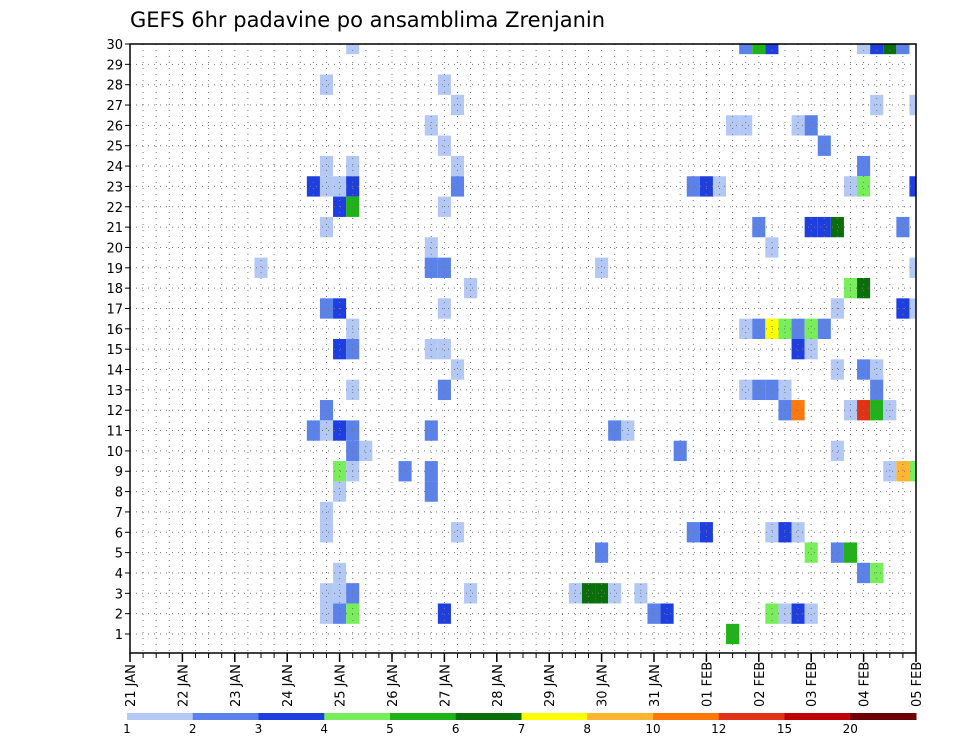 The height and width of the screenshot is (742, 960). Describe the element at coordinates (603, 685) in the screenshot. I see `x-tick-label: 30 JAN` at that location.